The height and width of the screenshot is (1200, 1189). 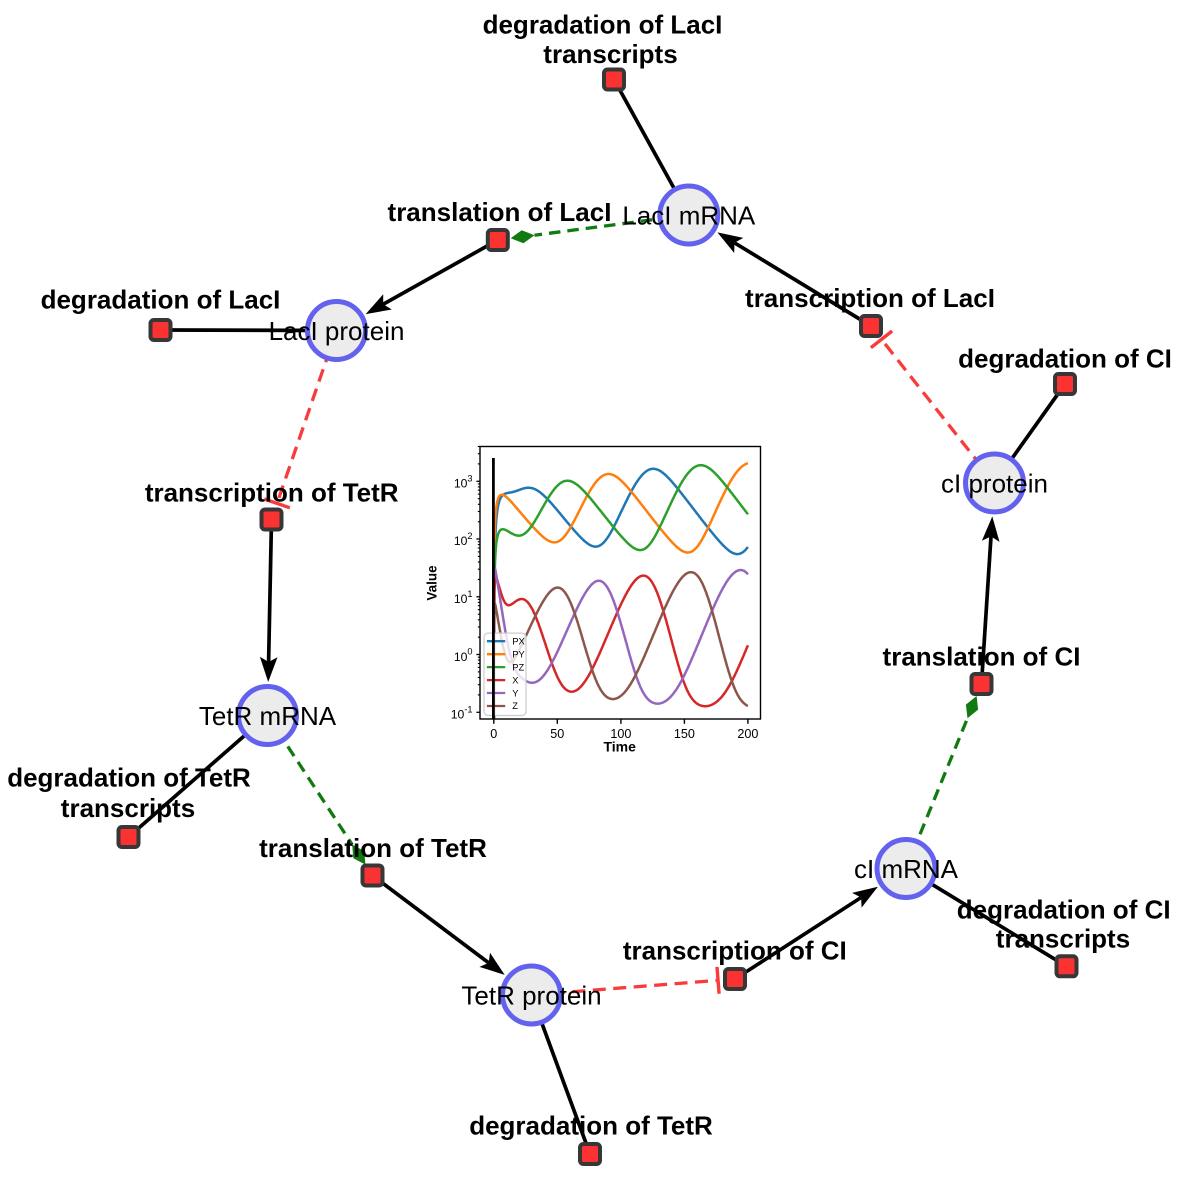 What do you see at coordinates (735, 950) in the screenshot?
I see `svg-text: transcription of CI` at bounding box center [735, 950].